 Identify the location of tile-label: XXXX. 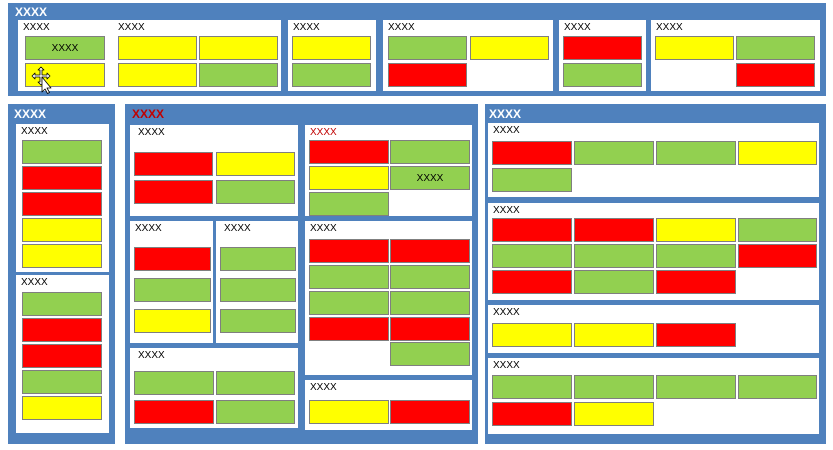
(430, 178).